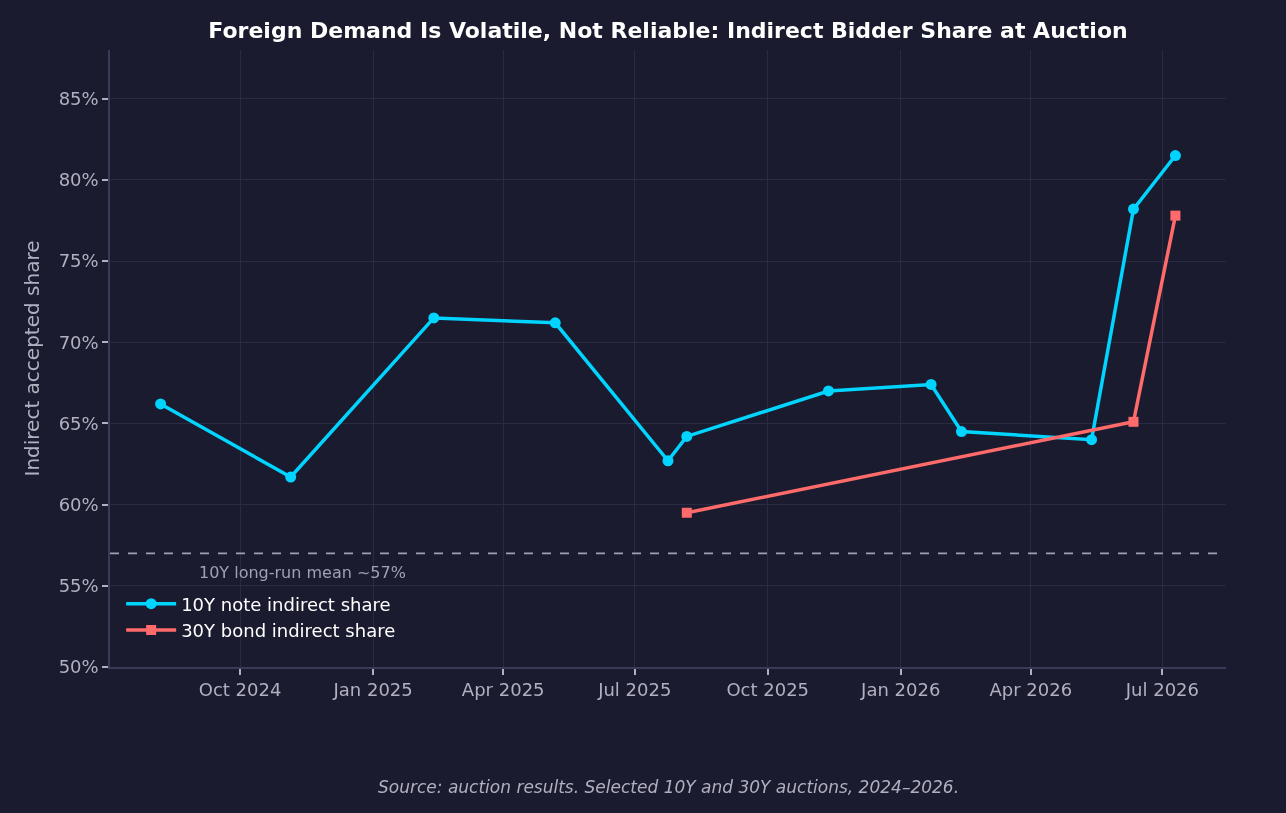 The image size is (1286, 813). What do you see at coordinates (503, 690) in the screenshot?
I see `x-tick-label: Apr 2025` at bounding box center [503, 690].